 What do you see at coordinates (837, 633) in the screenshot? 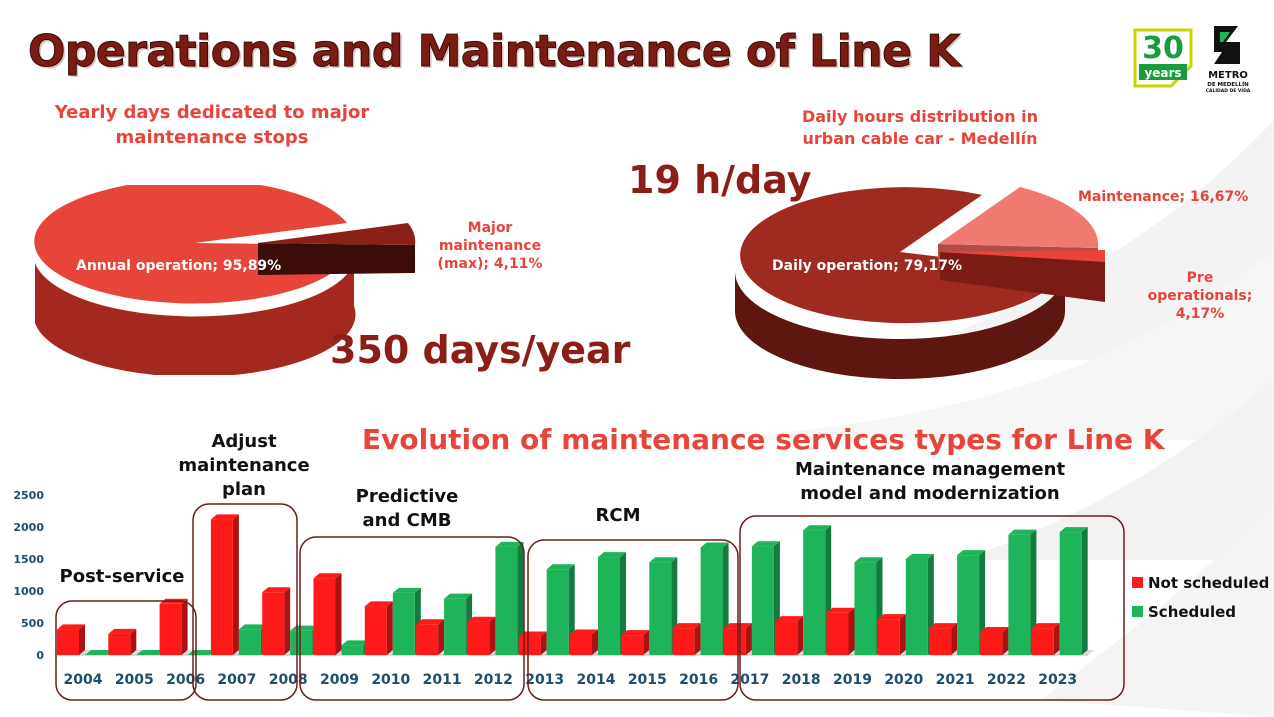
I see `bar-not-scheduled-2019` at bounding box center [837, 633].